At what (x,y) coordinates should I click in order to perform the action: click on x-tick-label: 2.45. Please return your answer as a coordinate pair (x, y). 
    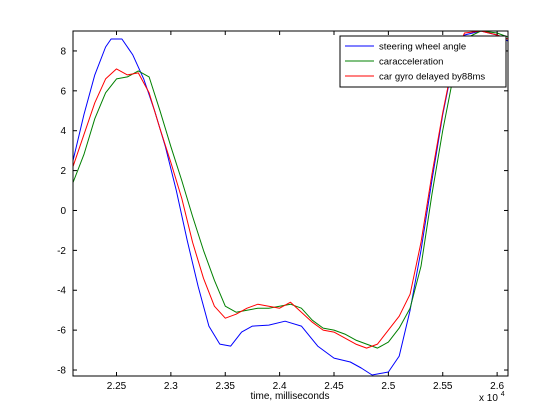
    Looking at the image, I should click on (334, 386).